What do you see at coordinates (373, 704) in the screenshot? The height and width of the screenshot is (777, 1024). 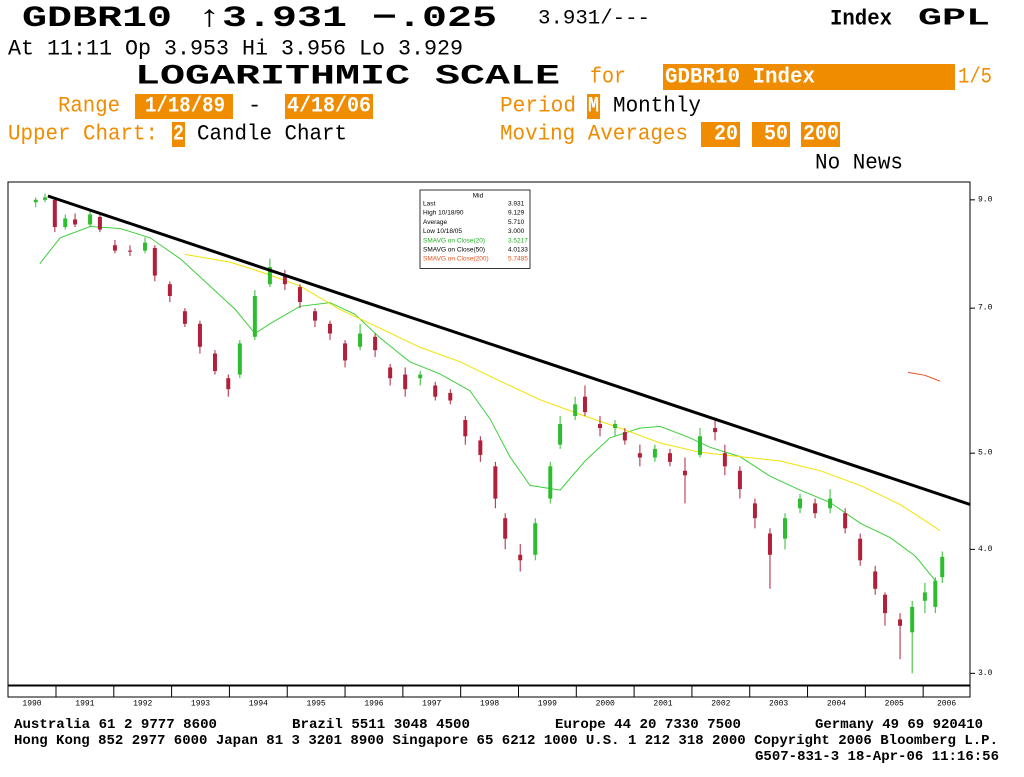 I see `x-tick-label: 1996` at bounding box center [373, 704].